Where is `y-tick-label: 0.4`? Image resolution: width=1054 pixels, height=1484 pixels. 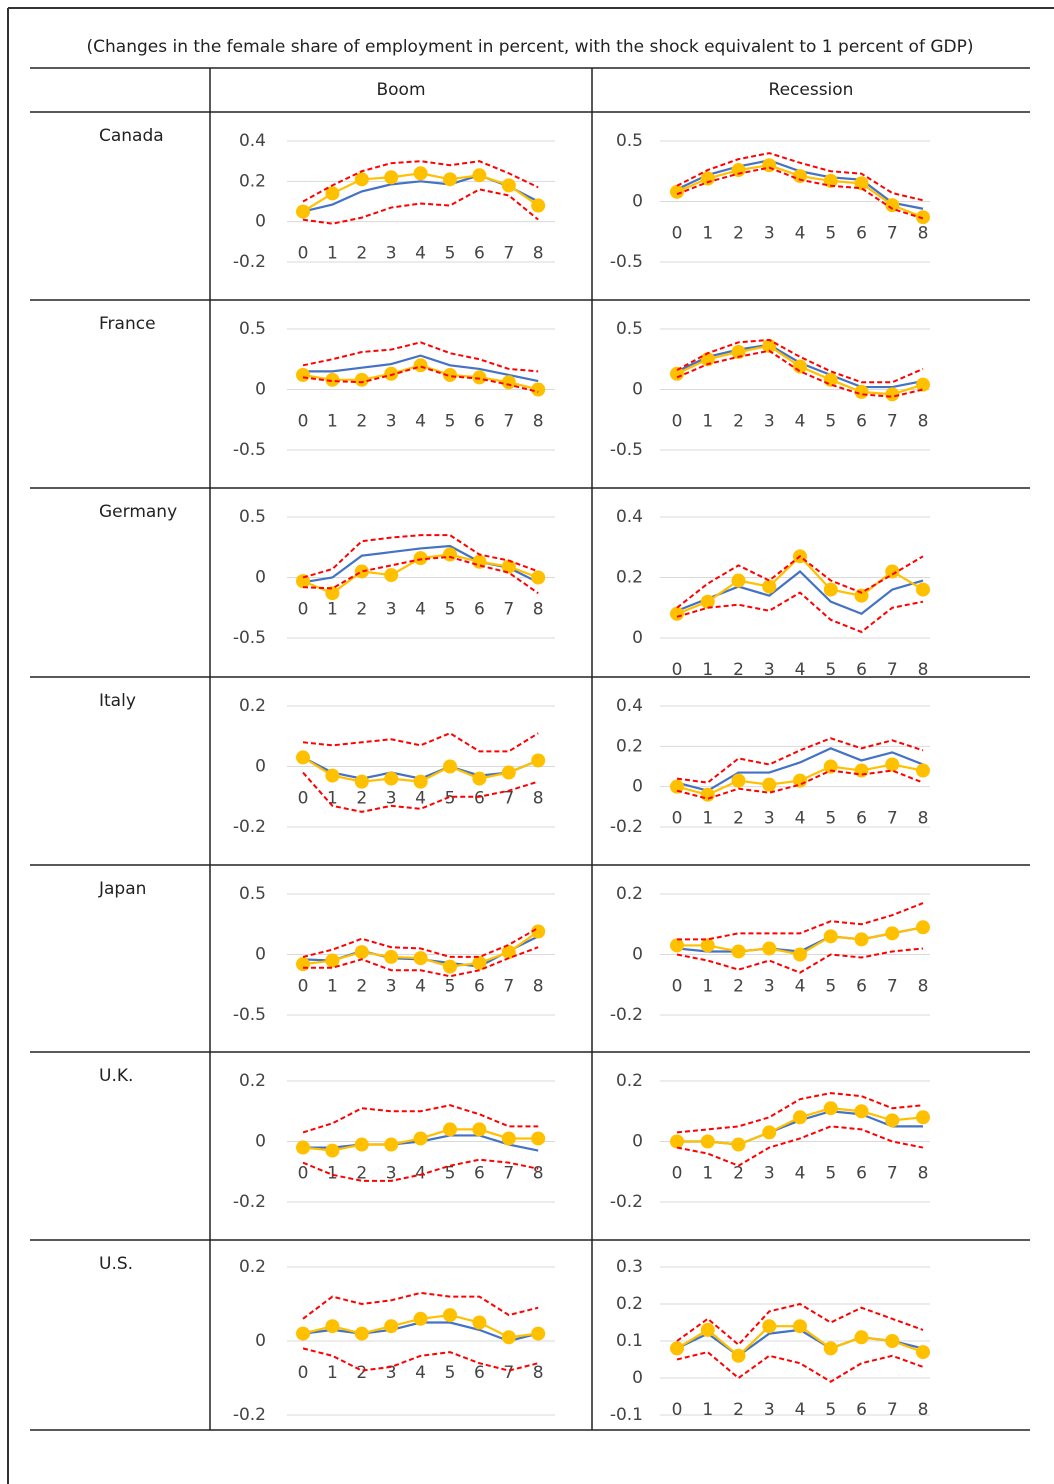
y-tick-label: 0.4 is located at coordinates (629, 706).